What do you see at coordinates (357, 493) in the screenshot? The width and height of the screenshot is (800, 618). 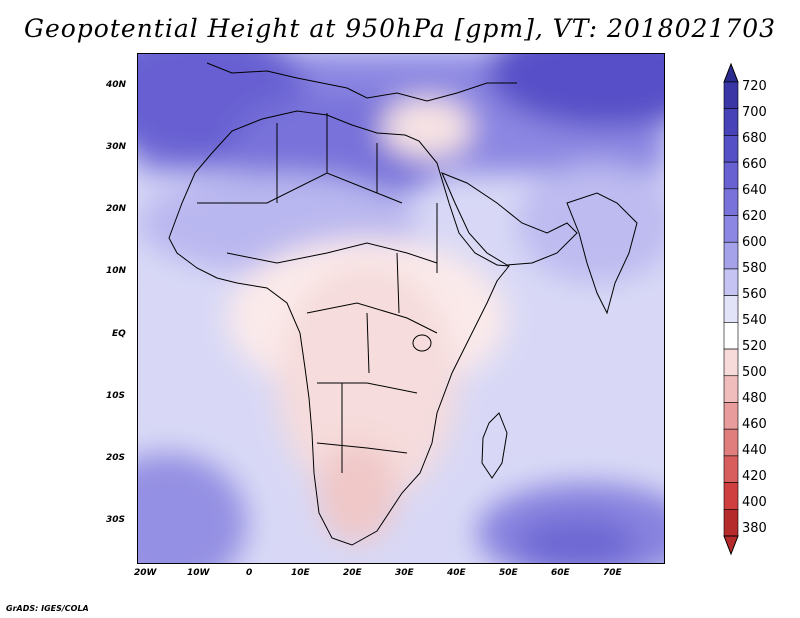 I see `field-kalahari-low` at bounding box center [357, 493].